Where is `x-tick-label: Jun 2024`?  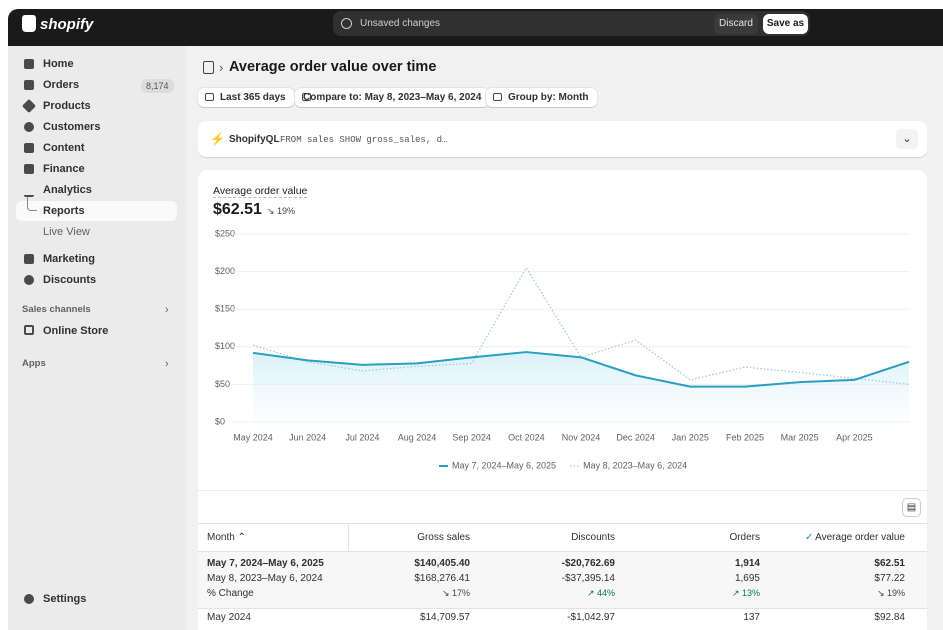
x-tick-label: Jun 2024 is located at coordinates (307, 437).